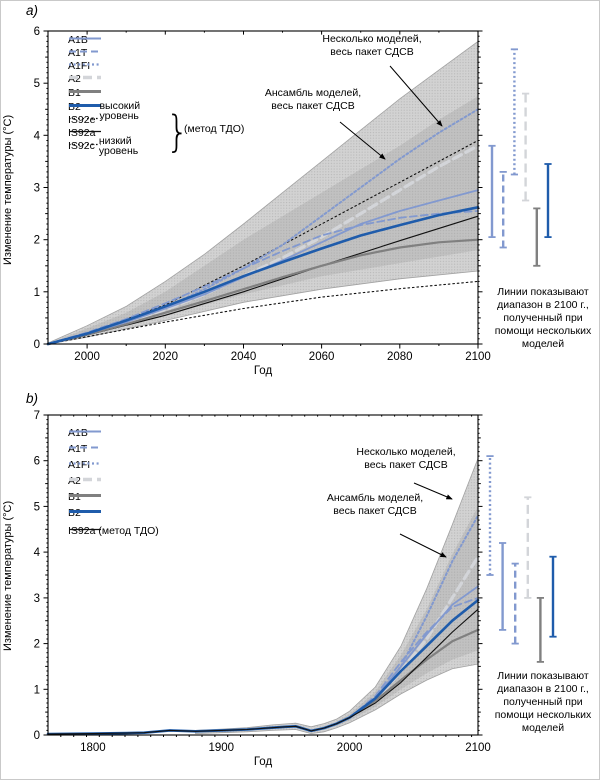  What do you see at coordinates (37, 345) in the screenshot?
I see `svg-text: 0` at bounding box center [37, 345].